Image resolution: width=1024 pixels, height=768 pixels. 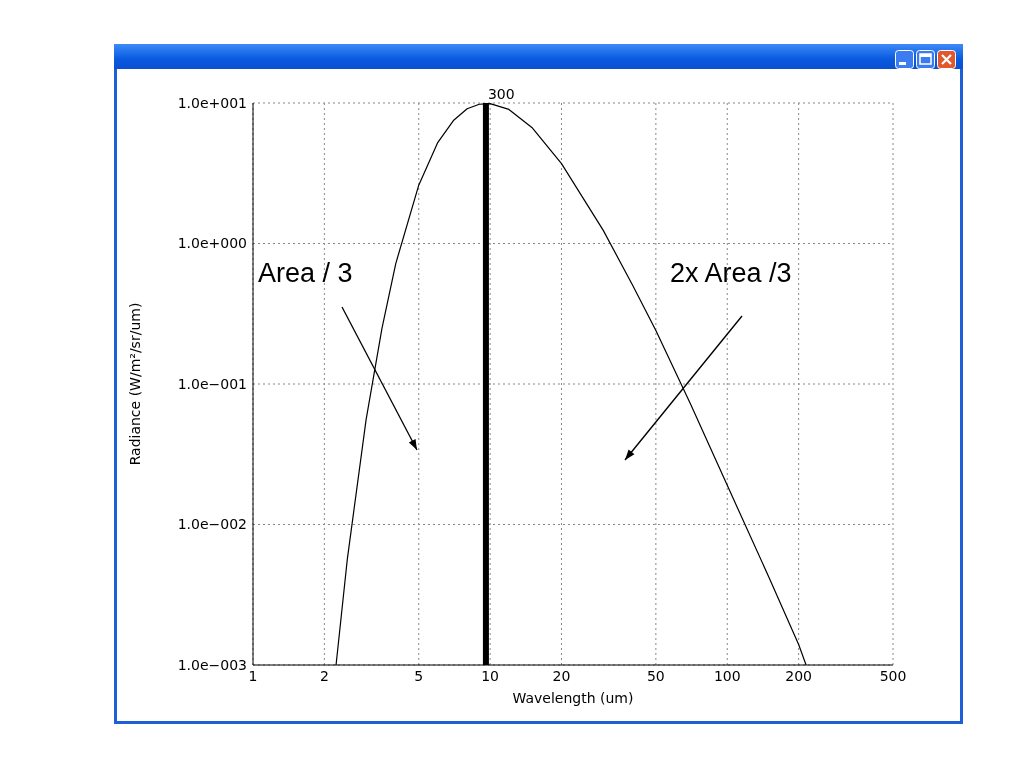 What do you see at coordinates (501, 94) in the screenshot?
I see `annotation: 300` at bounding box center [501, 94].